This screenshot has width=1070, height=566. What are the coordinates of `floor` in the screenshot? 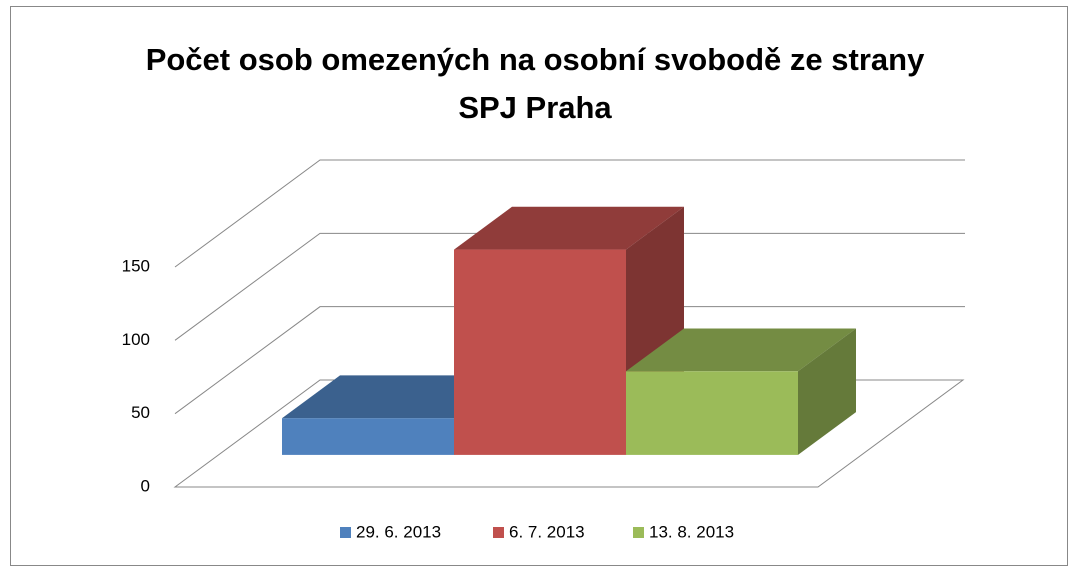 It's located at (569, 433).